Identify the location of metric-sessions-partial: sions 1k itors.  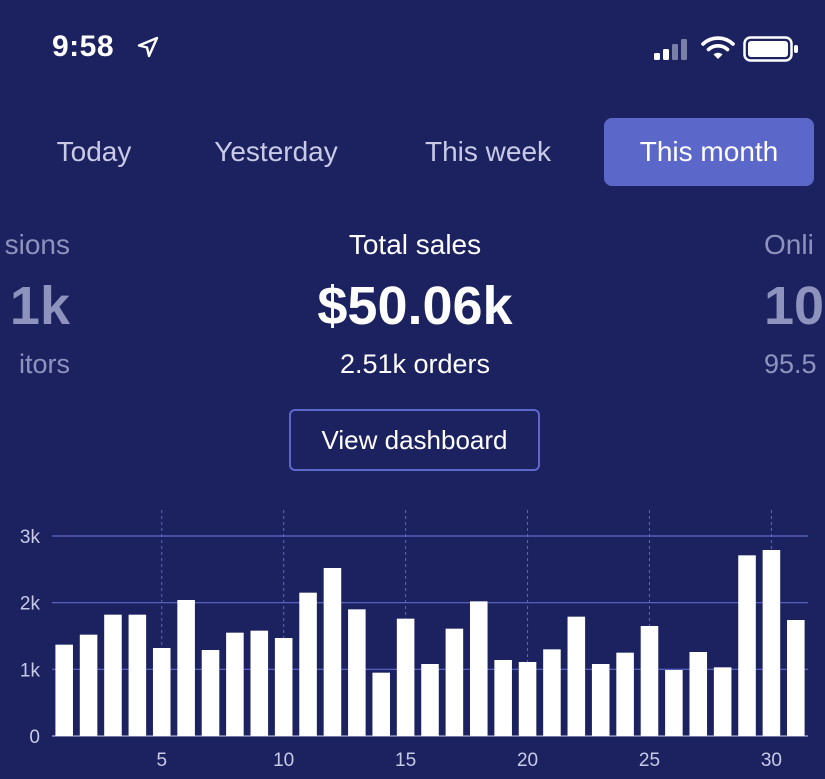
(35, 304).